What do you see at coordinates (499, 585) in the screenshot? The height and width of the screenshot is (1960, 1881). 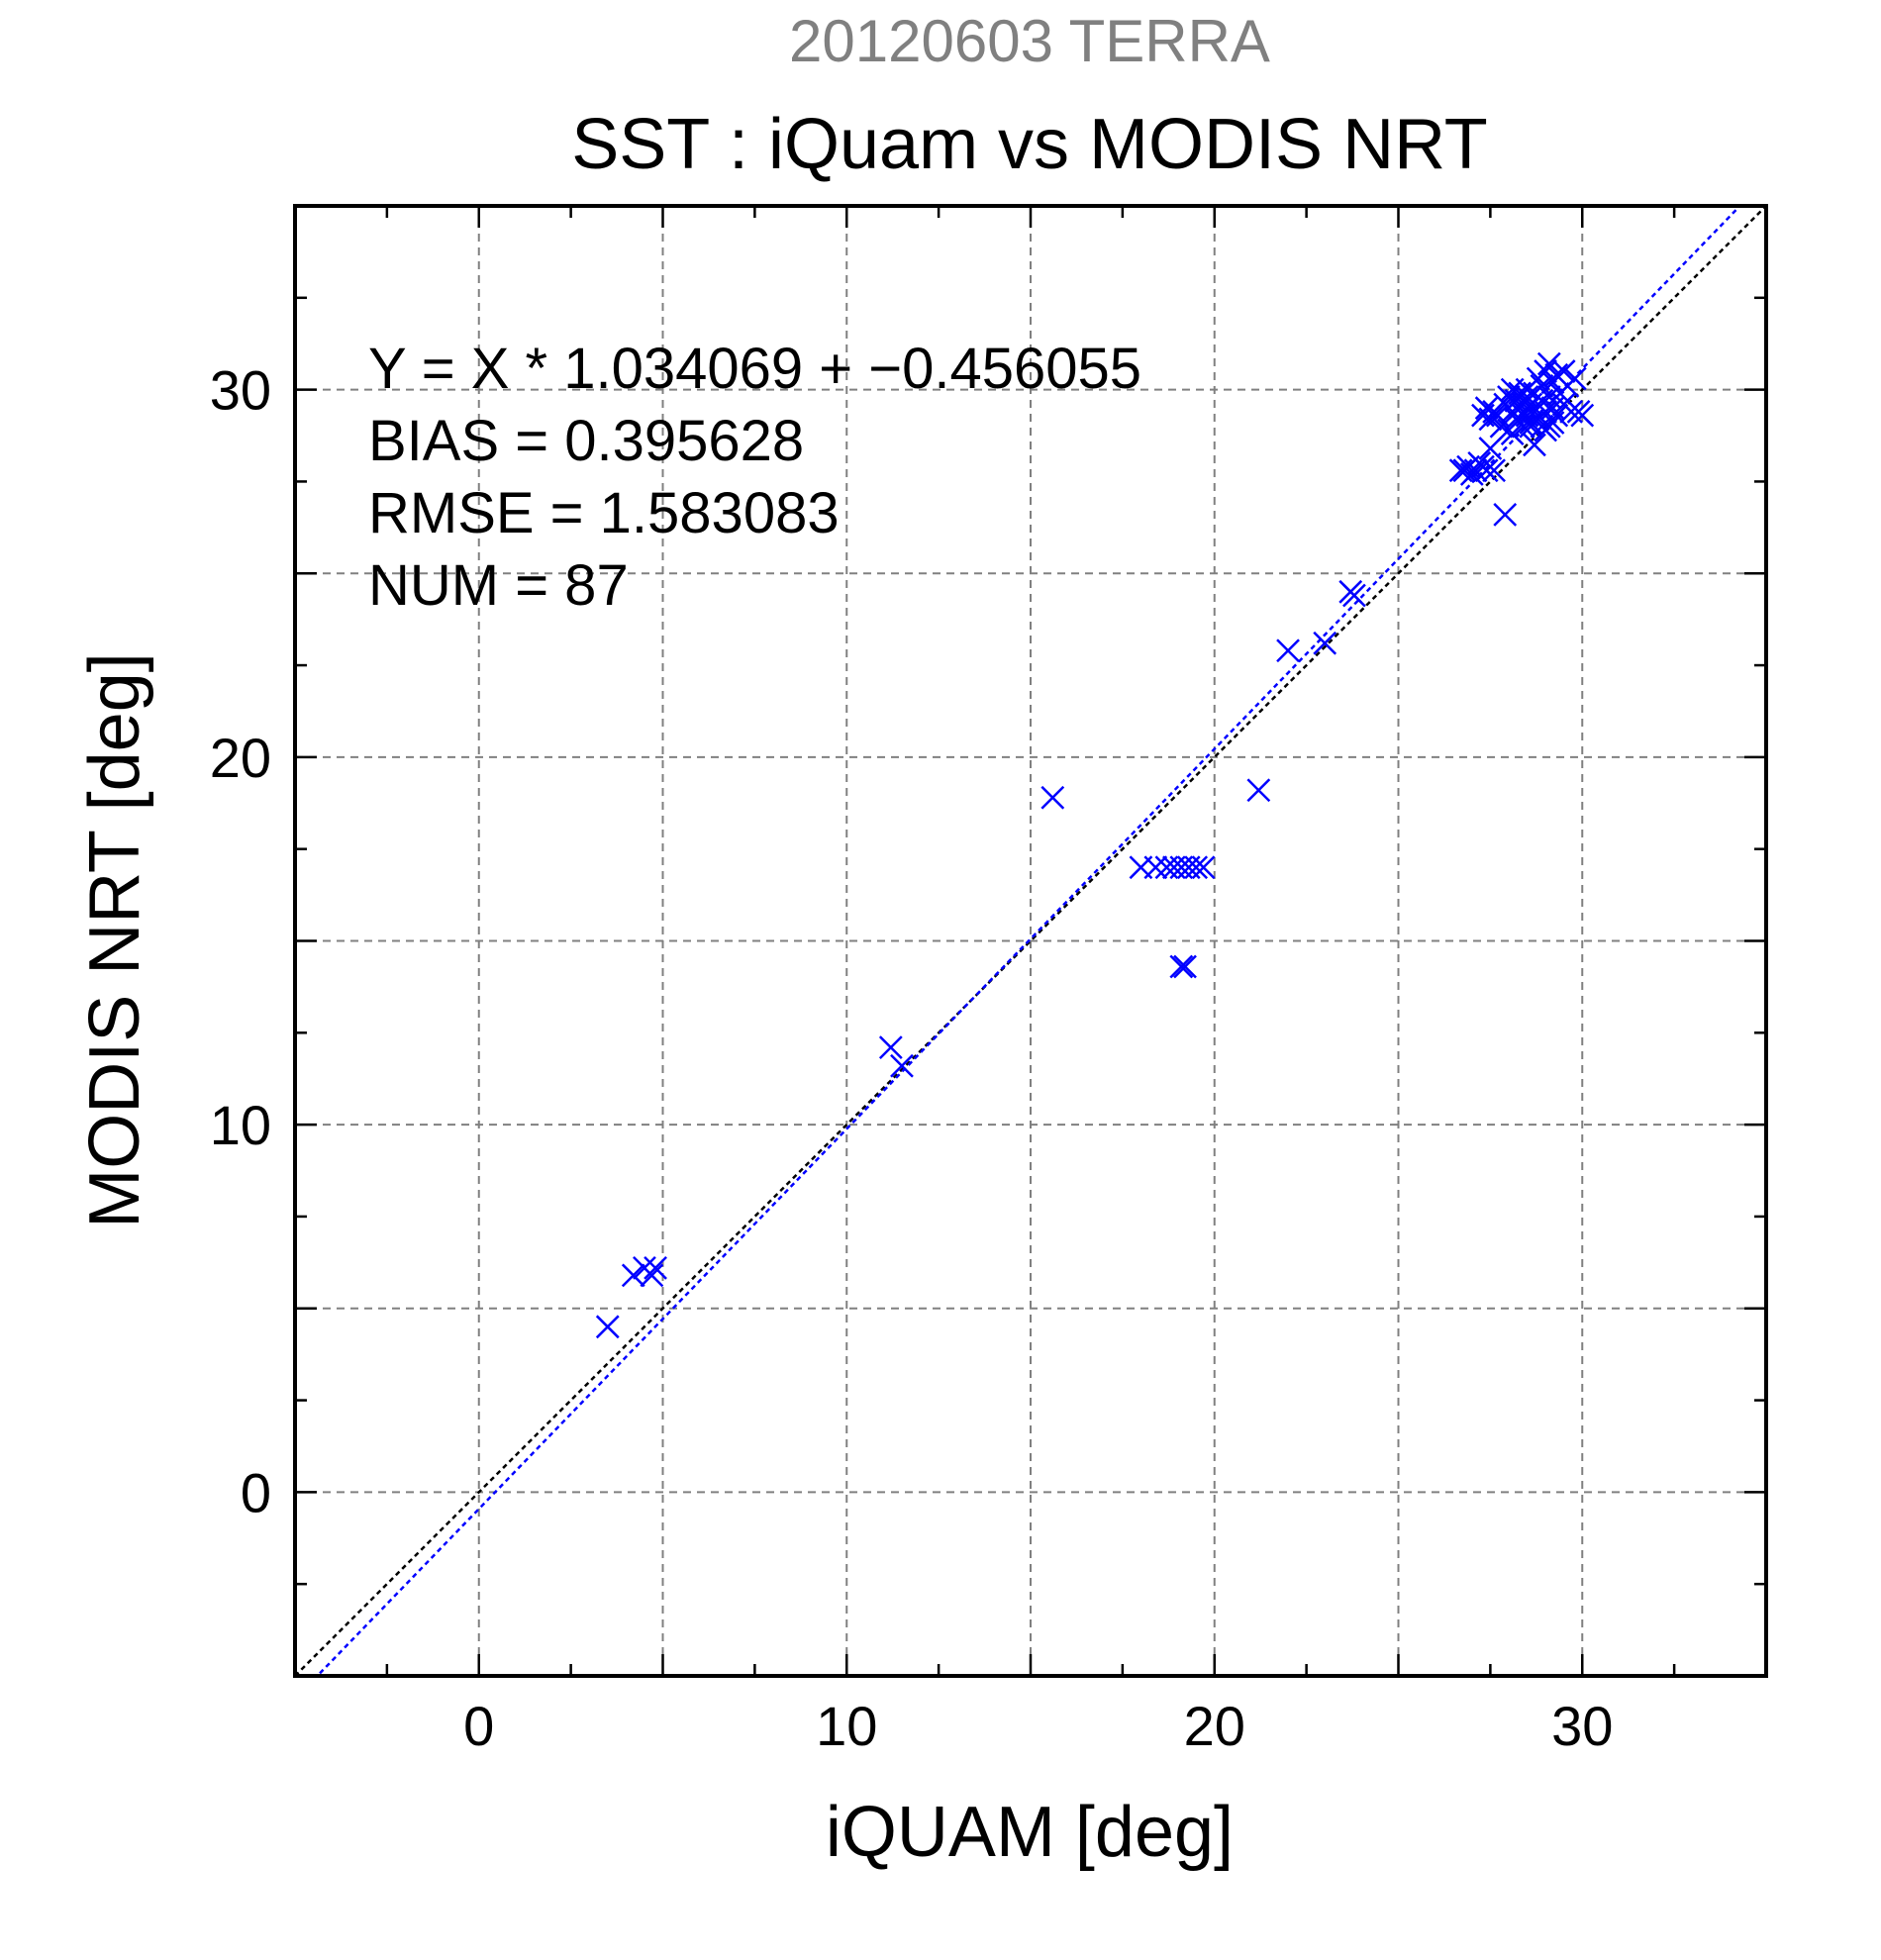 I see `stats-line-num: NUM = 87` at bounding box center [499, 585].